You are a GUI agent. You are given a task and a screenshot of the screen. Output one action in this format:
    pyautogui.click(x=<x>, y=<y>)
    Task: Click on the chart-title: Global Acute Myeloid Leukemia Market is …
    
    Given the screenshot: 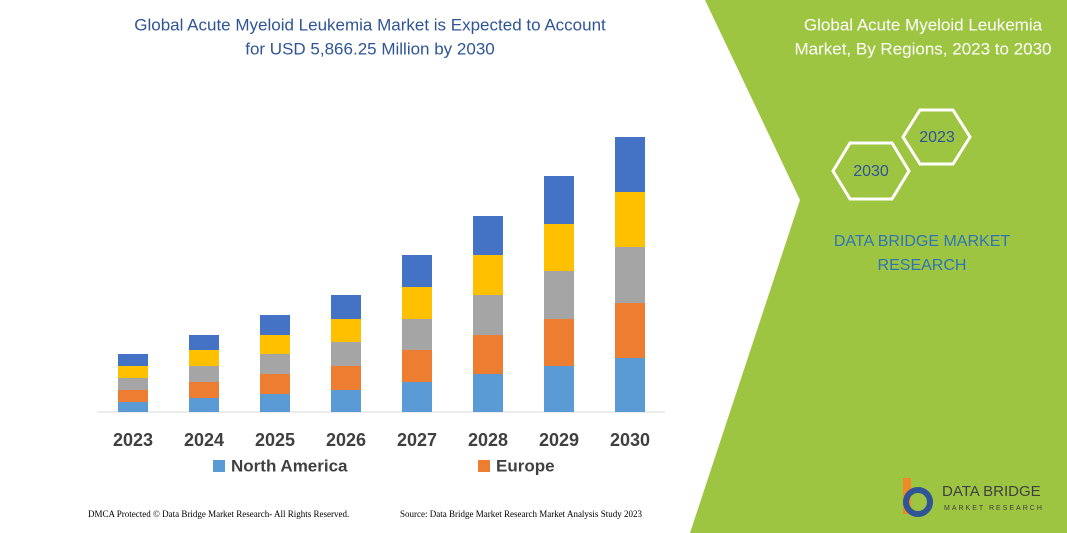 What is the action you would take?
    pyautogui.click(x=370, y=24)
    